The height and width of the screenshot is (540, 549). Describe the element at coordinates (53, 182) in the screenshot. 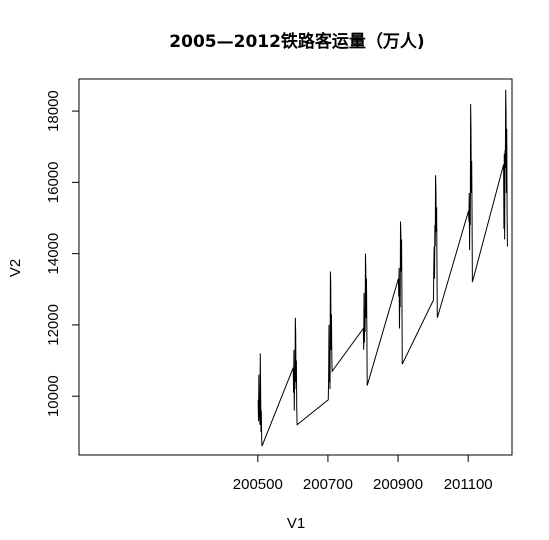

I see `y-tick-label: 16000` at that location.